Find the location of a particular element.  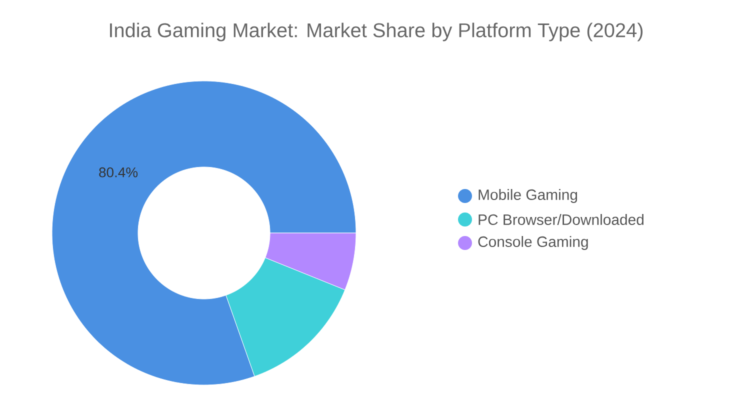

chart-title: India Gaming Market: Market Share by Platform Type (2024) is located at coordinates (376, 32).